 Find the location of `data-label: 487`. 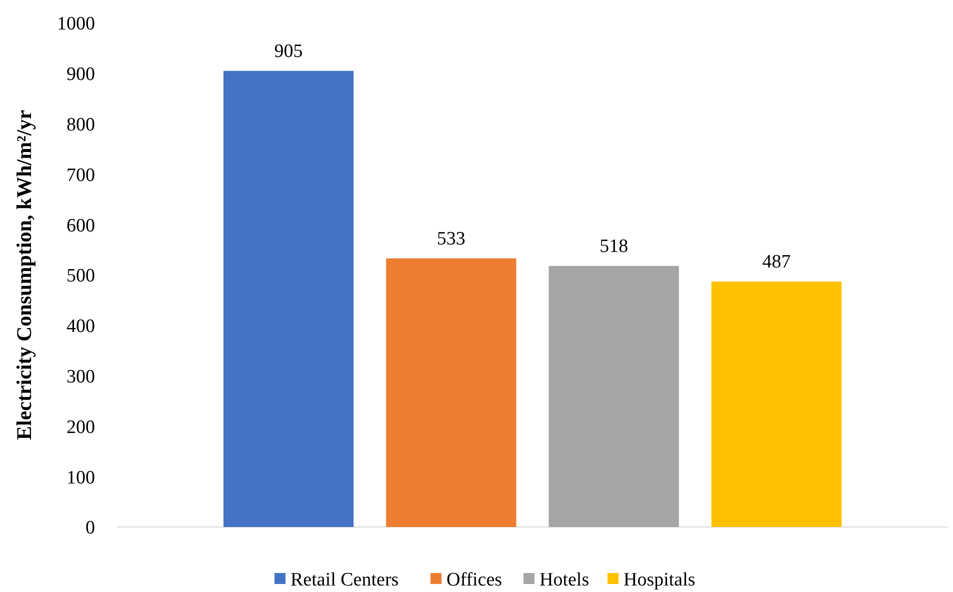

data-label: 487 is located at coordinates (776, 262).